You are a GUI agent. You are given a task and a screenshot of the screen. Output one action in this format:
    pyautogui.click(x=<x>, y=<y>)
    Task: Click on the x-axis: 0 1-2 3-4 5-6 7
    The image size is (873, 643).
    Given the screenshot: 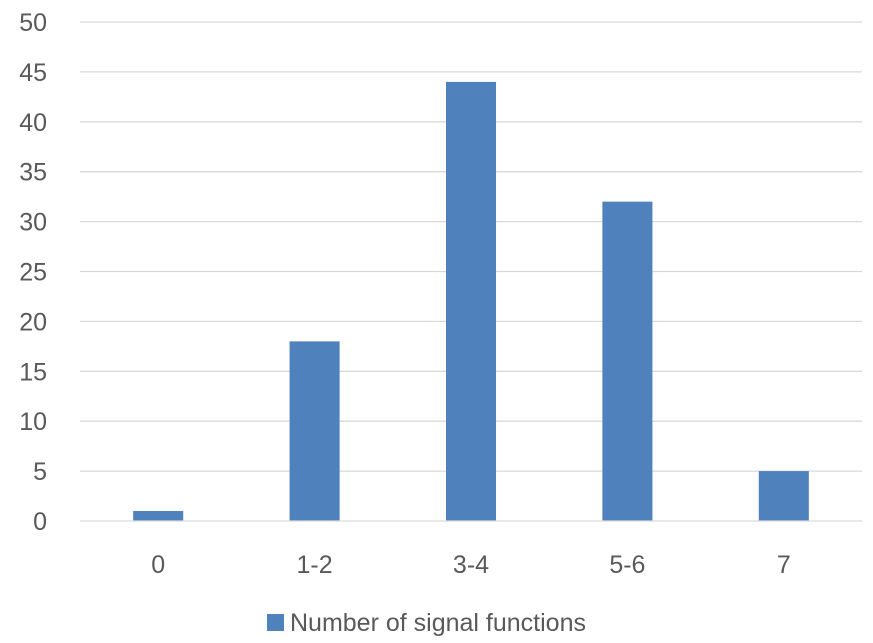 What is the action you would take?
    pyautogui.click(x=471, y=565)
    